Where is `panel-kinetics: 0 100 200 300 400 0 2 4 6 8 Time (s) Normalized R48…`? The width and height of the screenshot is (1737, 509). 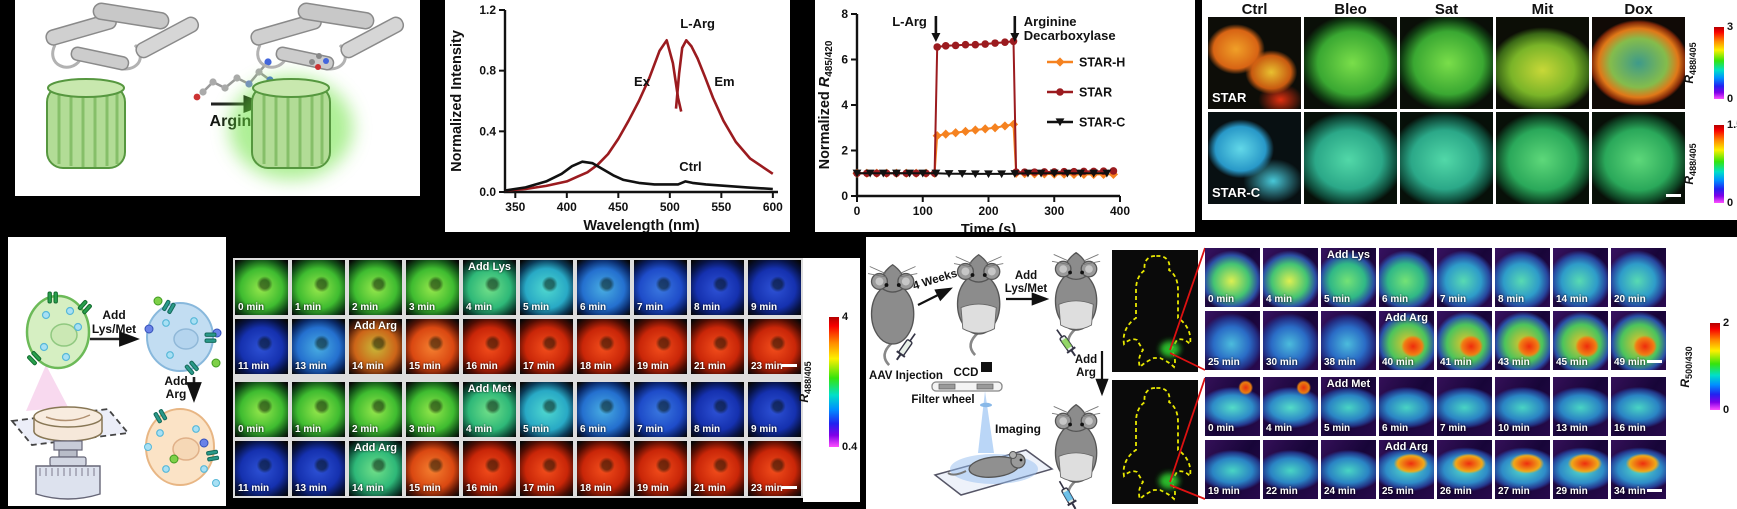
panel-kinetics: 0 100 200 300 400 0 2 4 6 8 Time (s) Normalized R48… is located at coordinates (1005, 119).